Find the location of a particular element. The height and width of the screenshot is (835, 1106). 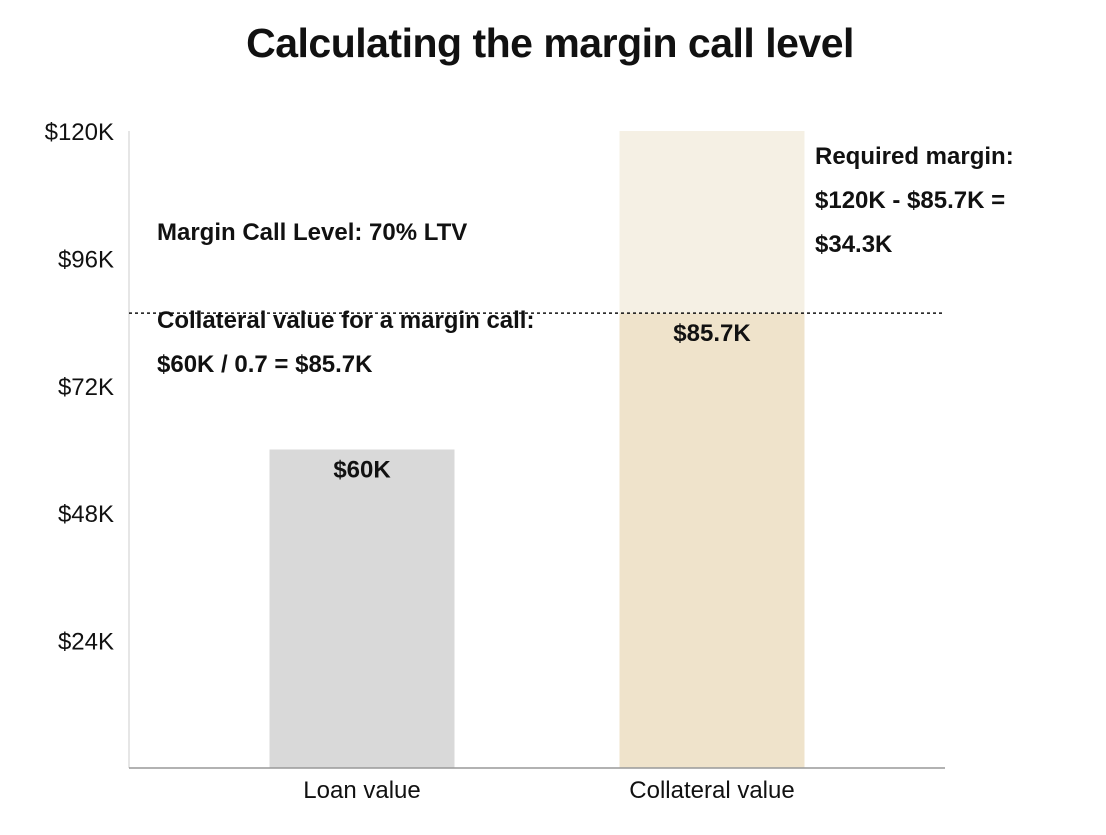

category-label: Collateral value is located at coordinates (711, 790).